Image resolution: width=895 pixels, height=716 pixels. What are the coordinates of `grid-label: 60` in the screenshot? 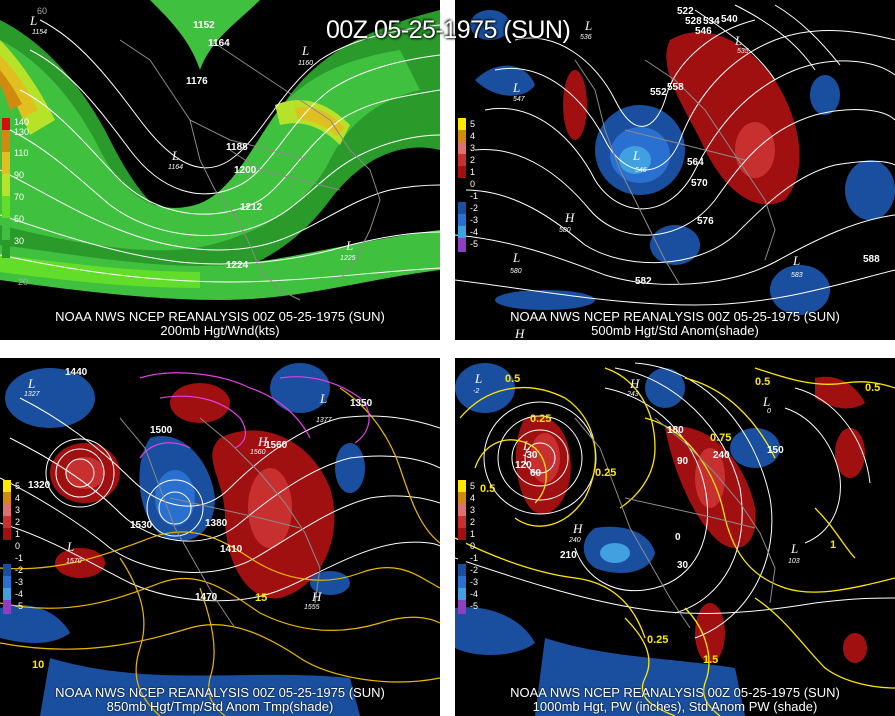 It's located at (42, 11).